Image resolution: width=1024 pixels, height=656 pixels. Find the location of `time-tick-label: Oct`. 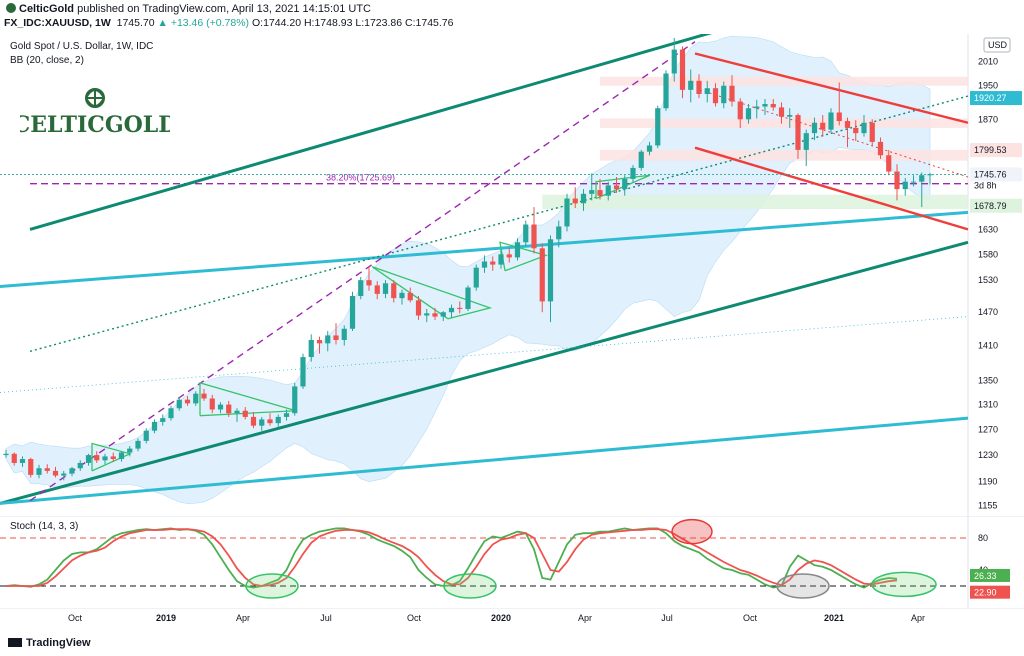

time-tick-label: Oct is located at coordinates (414, 618).